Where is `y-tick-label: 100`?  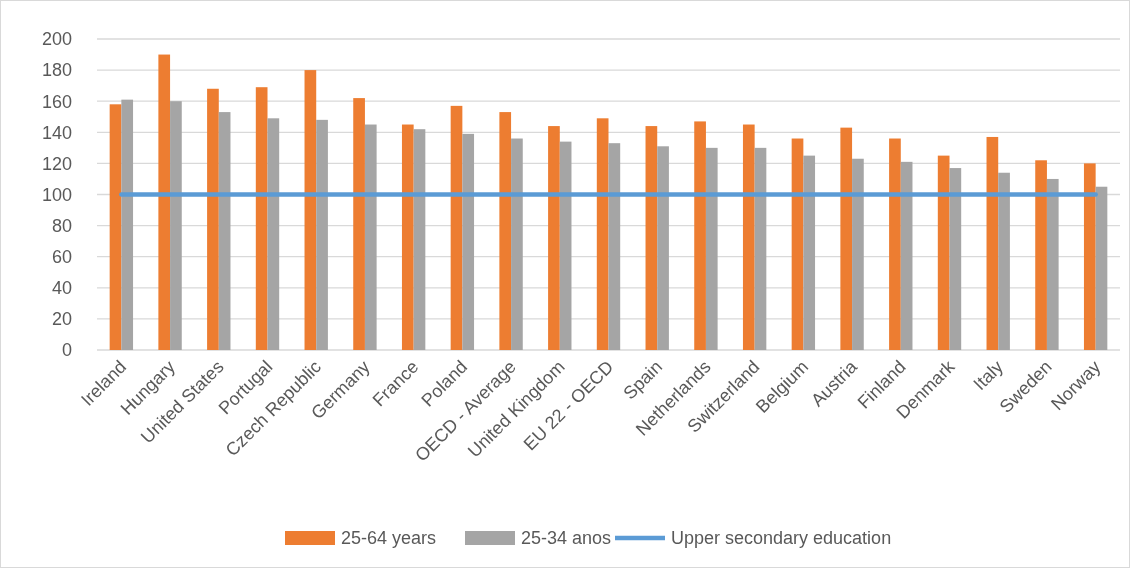 y-tick-label: 100 is located at coordinates (56, 194).